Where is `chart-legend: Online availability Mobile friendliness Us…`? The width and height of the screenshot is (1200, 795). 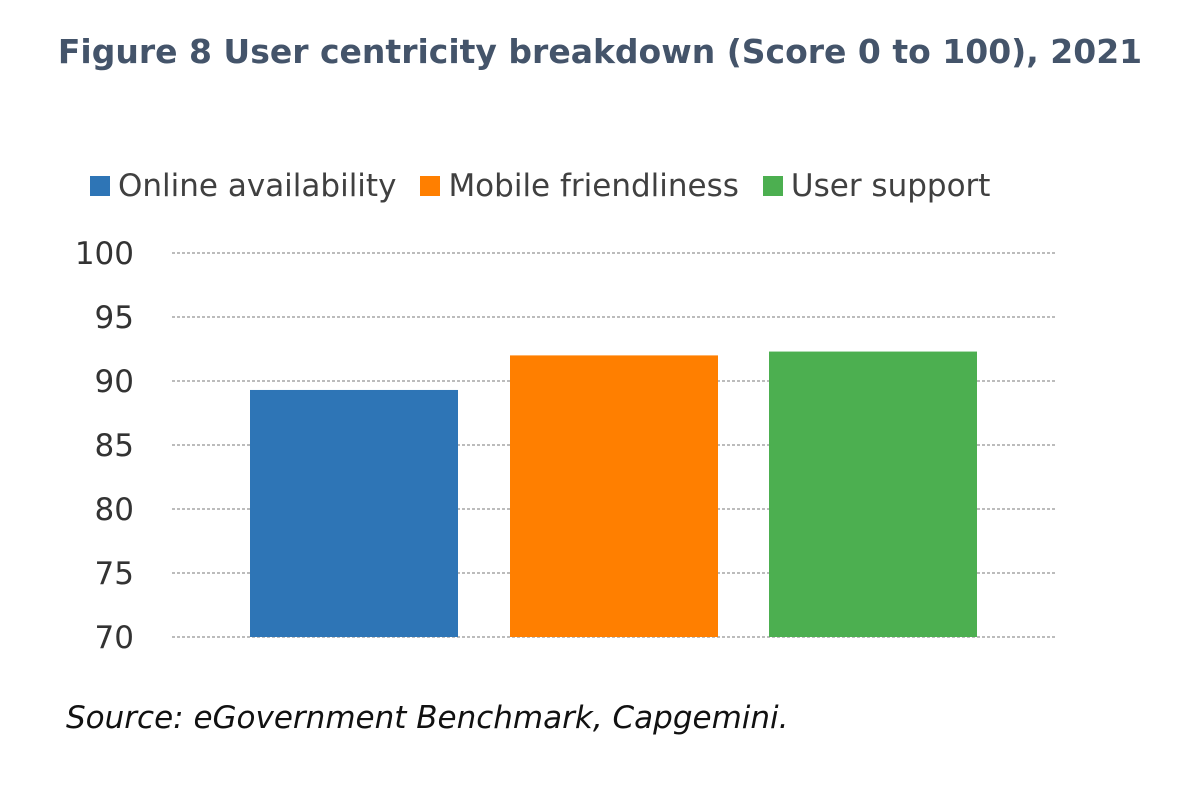 chart-legend: Online availability Mobile friendliness Us… is located at coordinates (552, 186).